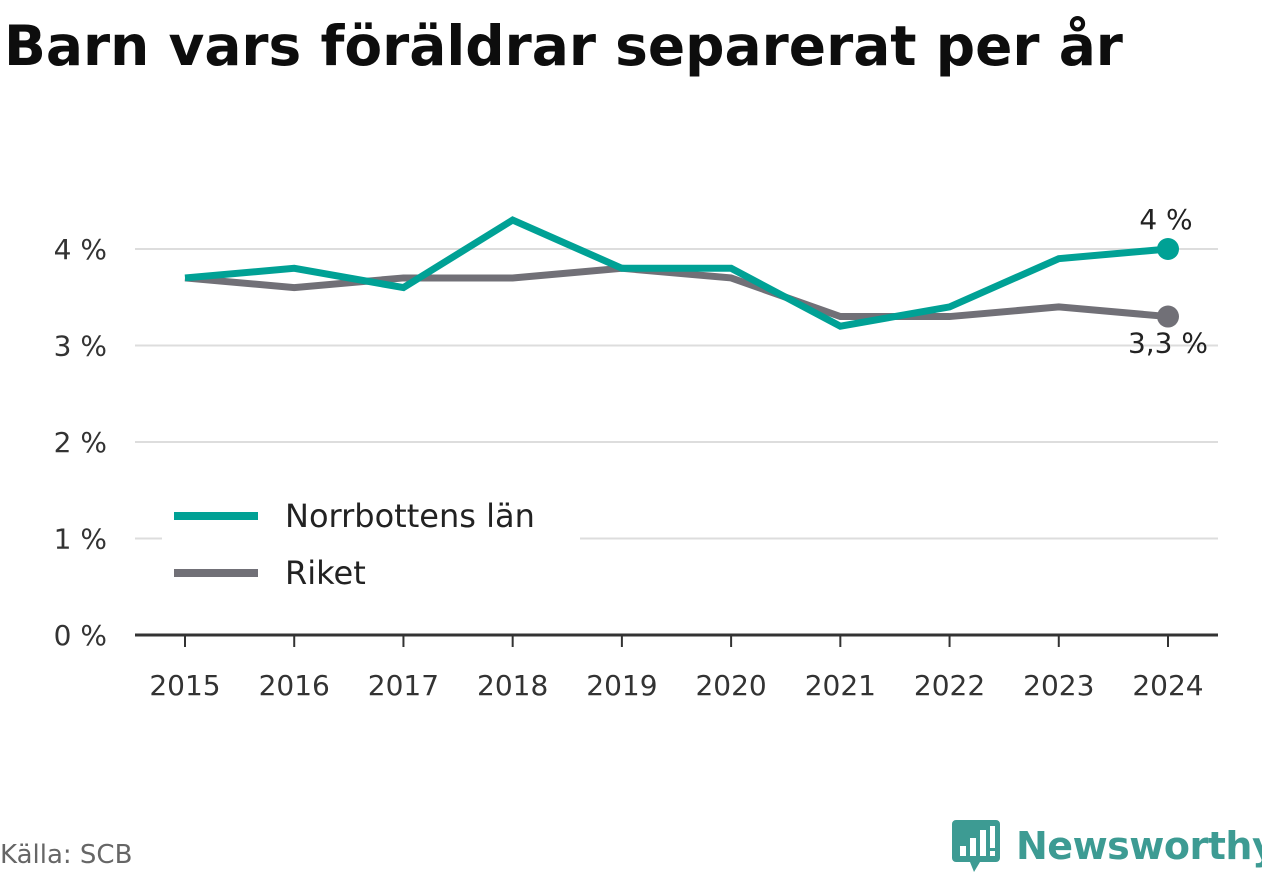  What do you see at coordinates (66, 855) in the screenshot?
I see `source-note: Källa: SCB` at bounding box center [66, 855].